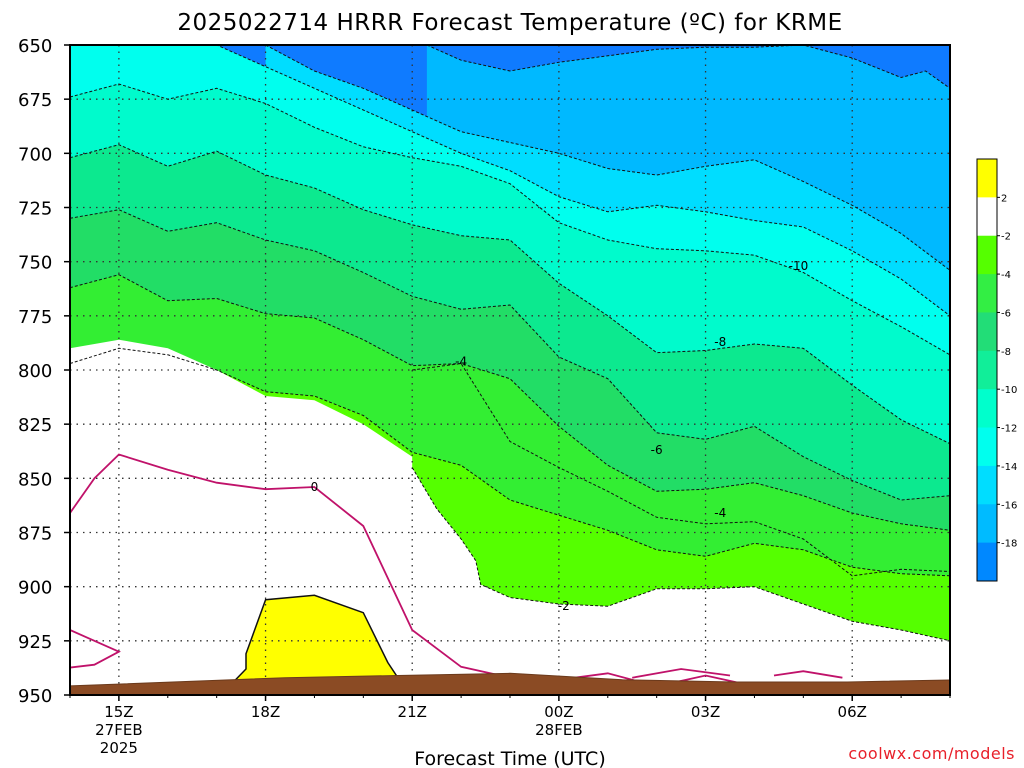  What do you see at coordinates (35, 46) in the screenshot?
I see `y-tick-label: 650` at bounding box center [35, 46].